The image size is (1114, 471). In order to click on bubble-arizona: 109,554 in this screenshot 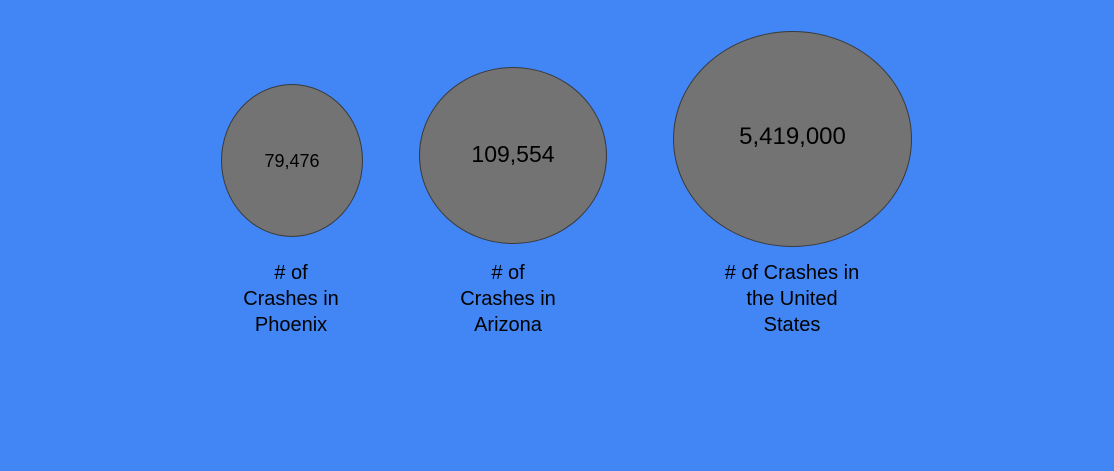, I will do `click(513, 155)`.